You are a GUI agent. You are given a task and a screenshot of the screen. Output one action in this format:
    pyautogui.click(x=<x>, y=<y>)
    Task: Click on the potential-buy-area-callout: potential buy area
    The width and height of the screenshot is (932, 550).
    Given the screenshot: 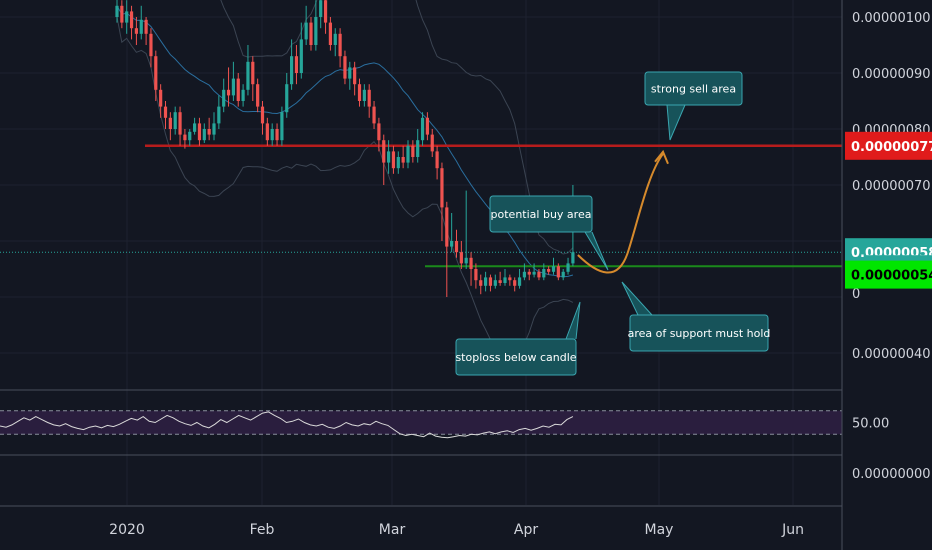 What is the action you would take?
    pyautogui.click(x=549, y=233)
    